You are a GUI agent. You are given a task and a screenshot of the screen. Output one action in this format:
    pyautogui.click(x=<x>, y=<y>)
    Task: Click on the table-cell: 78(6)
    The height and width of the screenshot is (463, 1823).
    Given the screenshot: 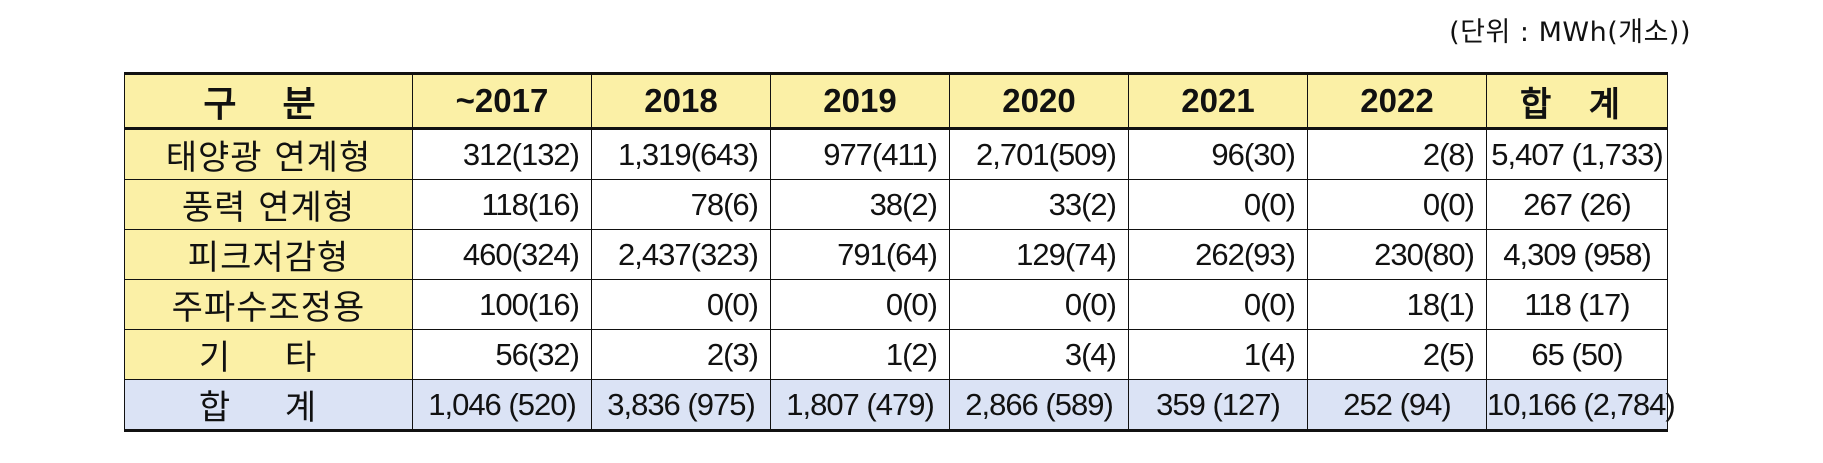 What is the action you would take?
    pyautogui.click(x=681, y=204)
    